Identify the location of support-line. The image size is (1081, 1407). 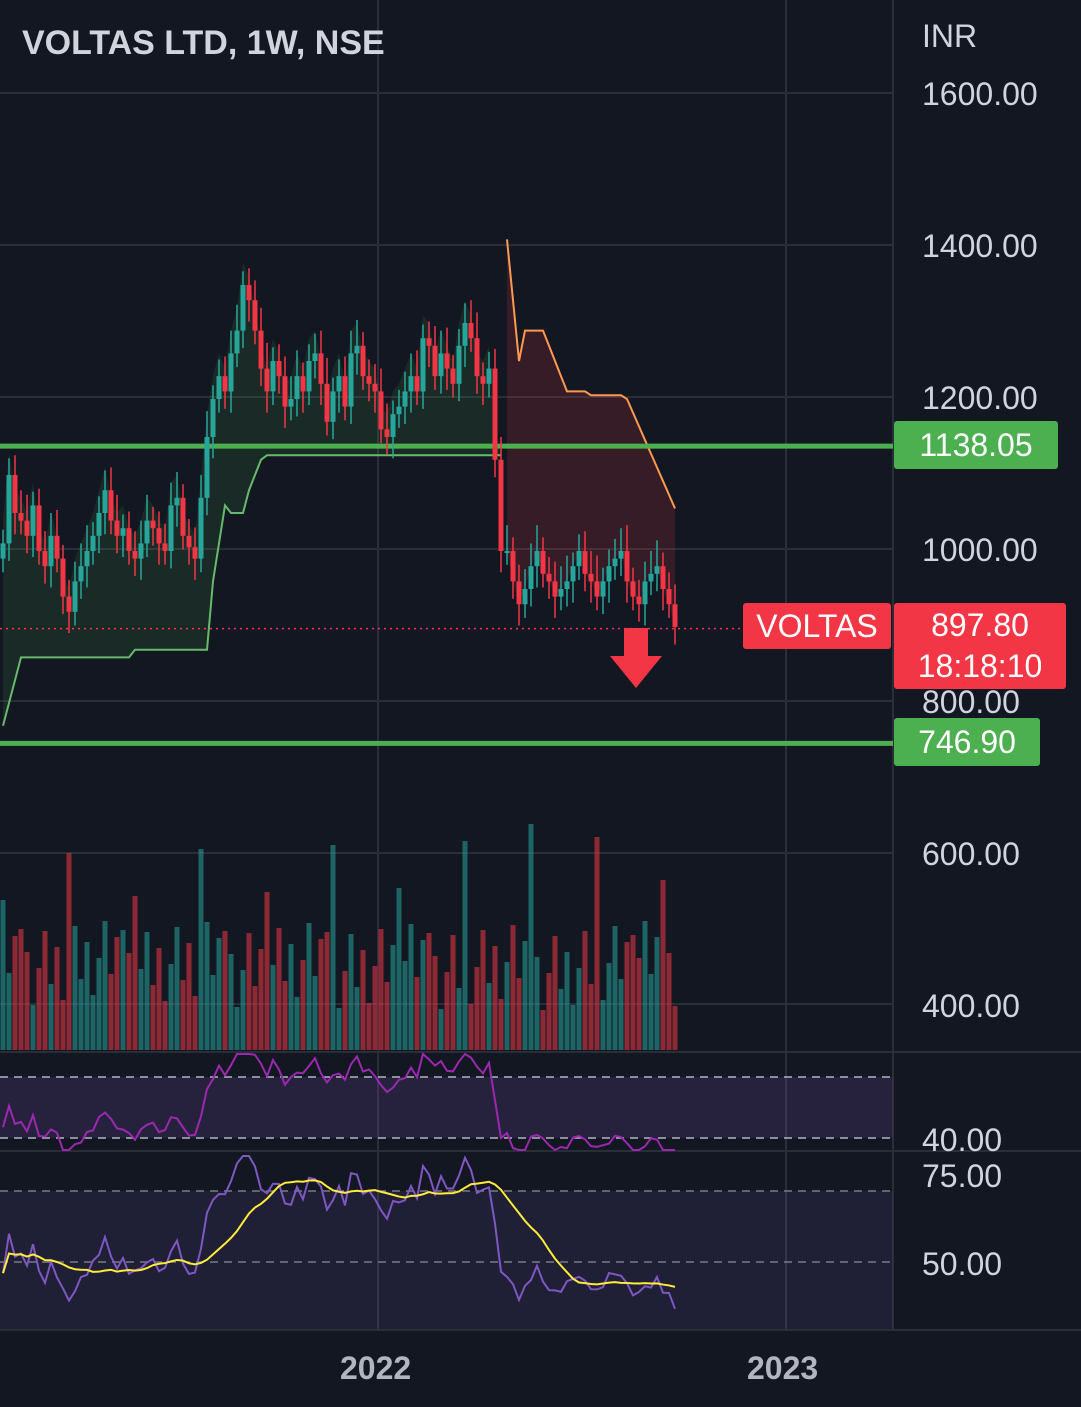
(251, 590).